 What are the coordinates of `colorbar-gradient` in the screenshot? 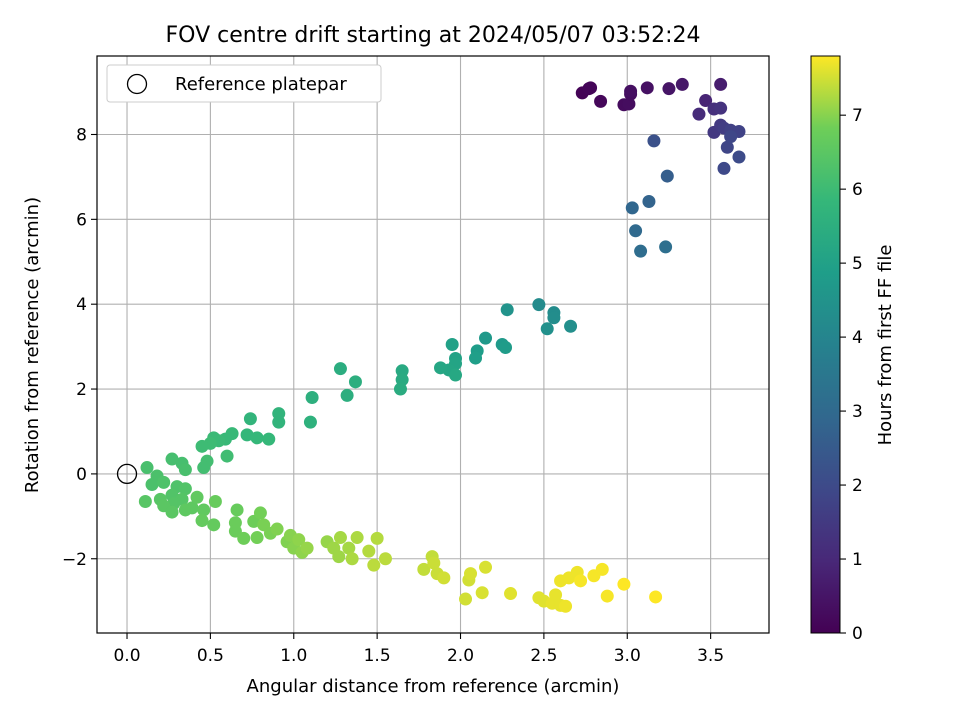 It's located at (825, 344).